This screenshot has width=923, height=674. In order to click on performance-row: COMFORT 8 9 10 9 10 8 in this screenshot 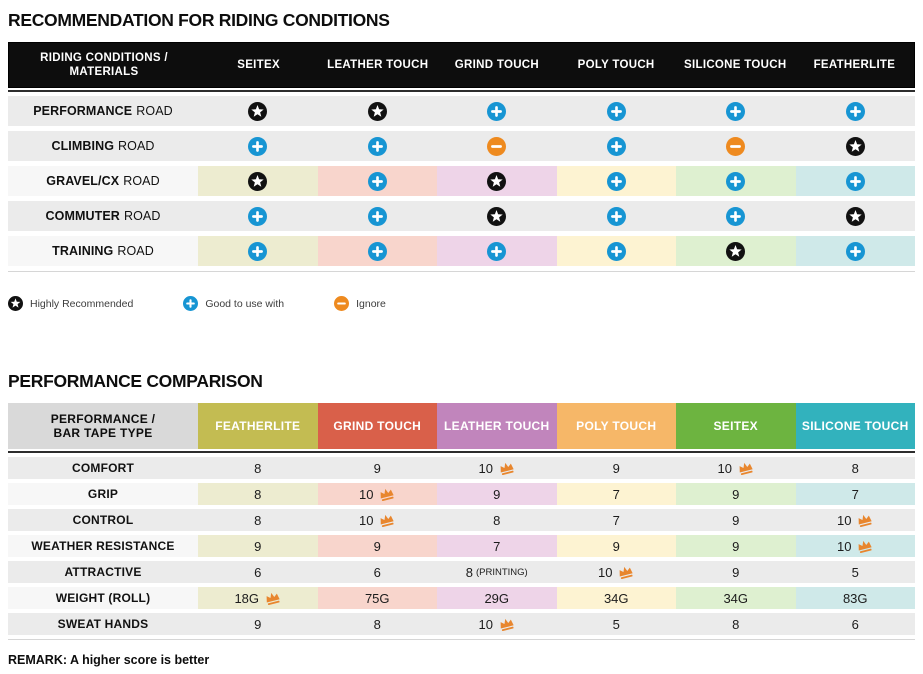, I will do `click(461, 468)`.